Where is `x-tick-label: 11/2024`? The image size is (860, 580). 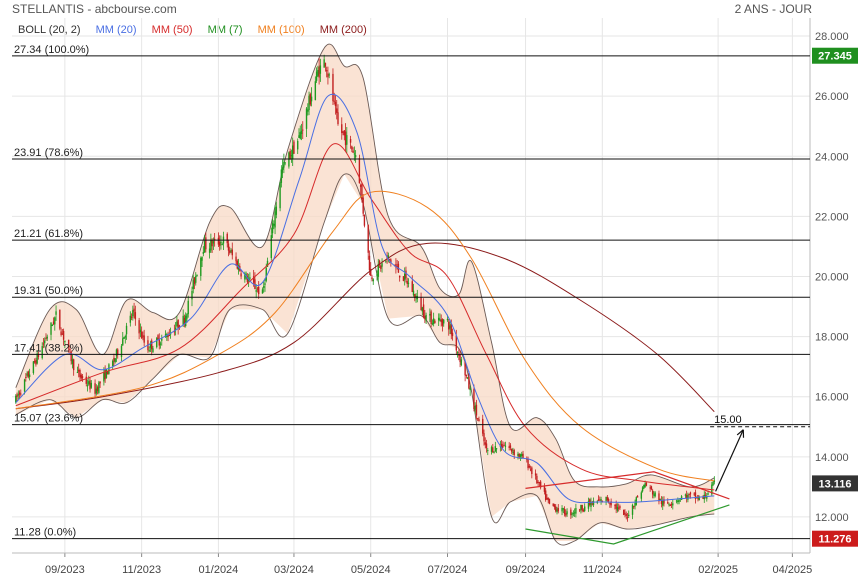 x-tick-label: 11/2024 is located at coordinates (602, 570).